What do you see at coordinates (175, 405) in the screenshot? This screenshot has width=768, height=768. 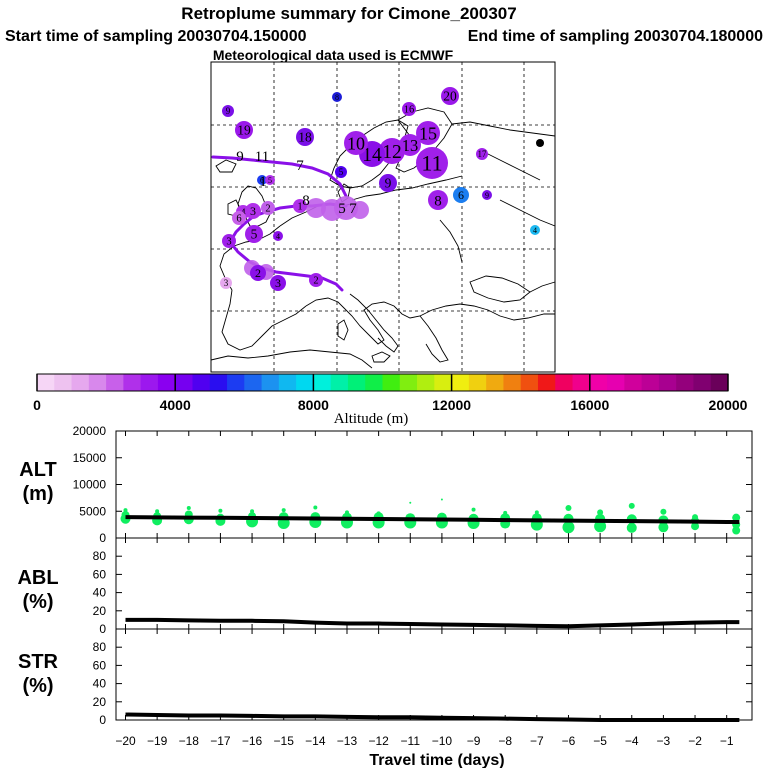 I see `colorbar-tick-label: 4000` at bounding box center [175, 405].